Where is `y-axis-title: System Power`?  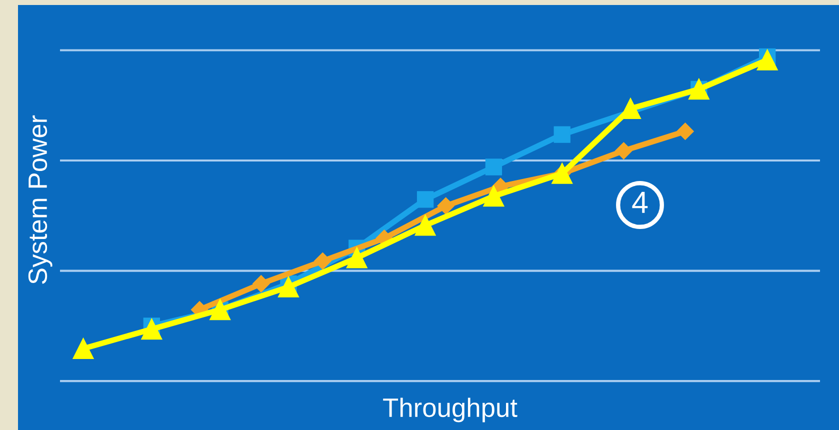
y-axis-title: System Power is located at coordinates (40, 199).